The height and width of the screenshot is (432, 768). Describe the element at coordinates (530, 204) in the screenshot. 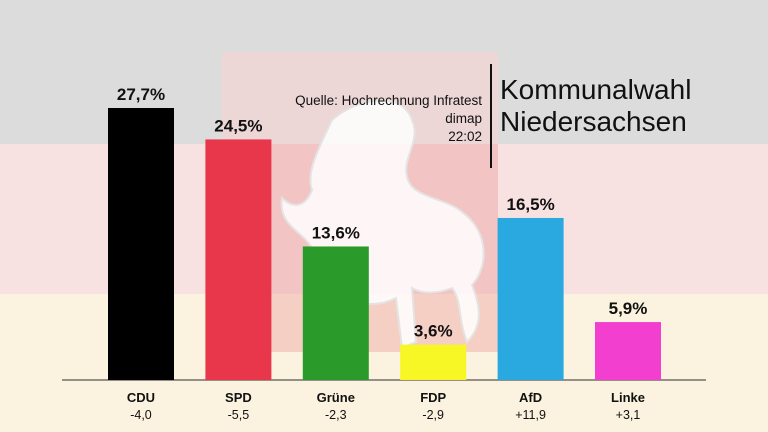

I see `value-label-afd: 16,5%` at that location.